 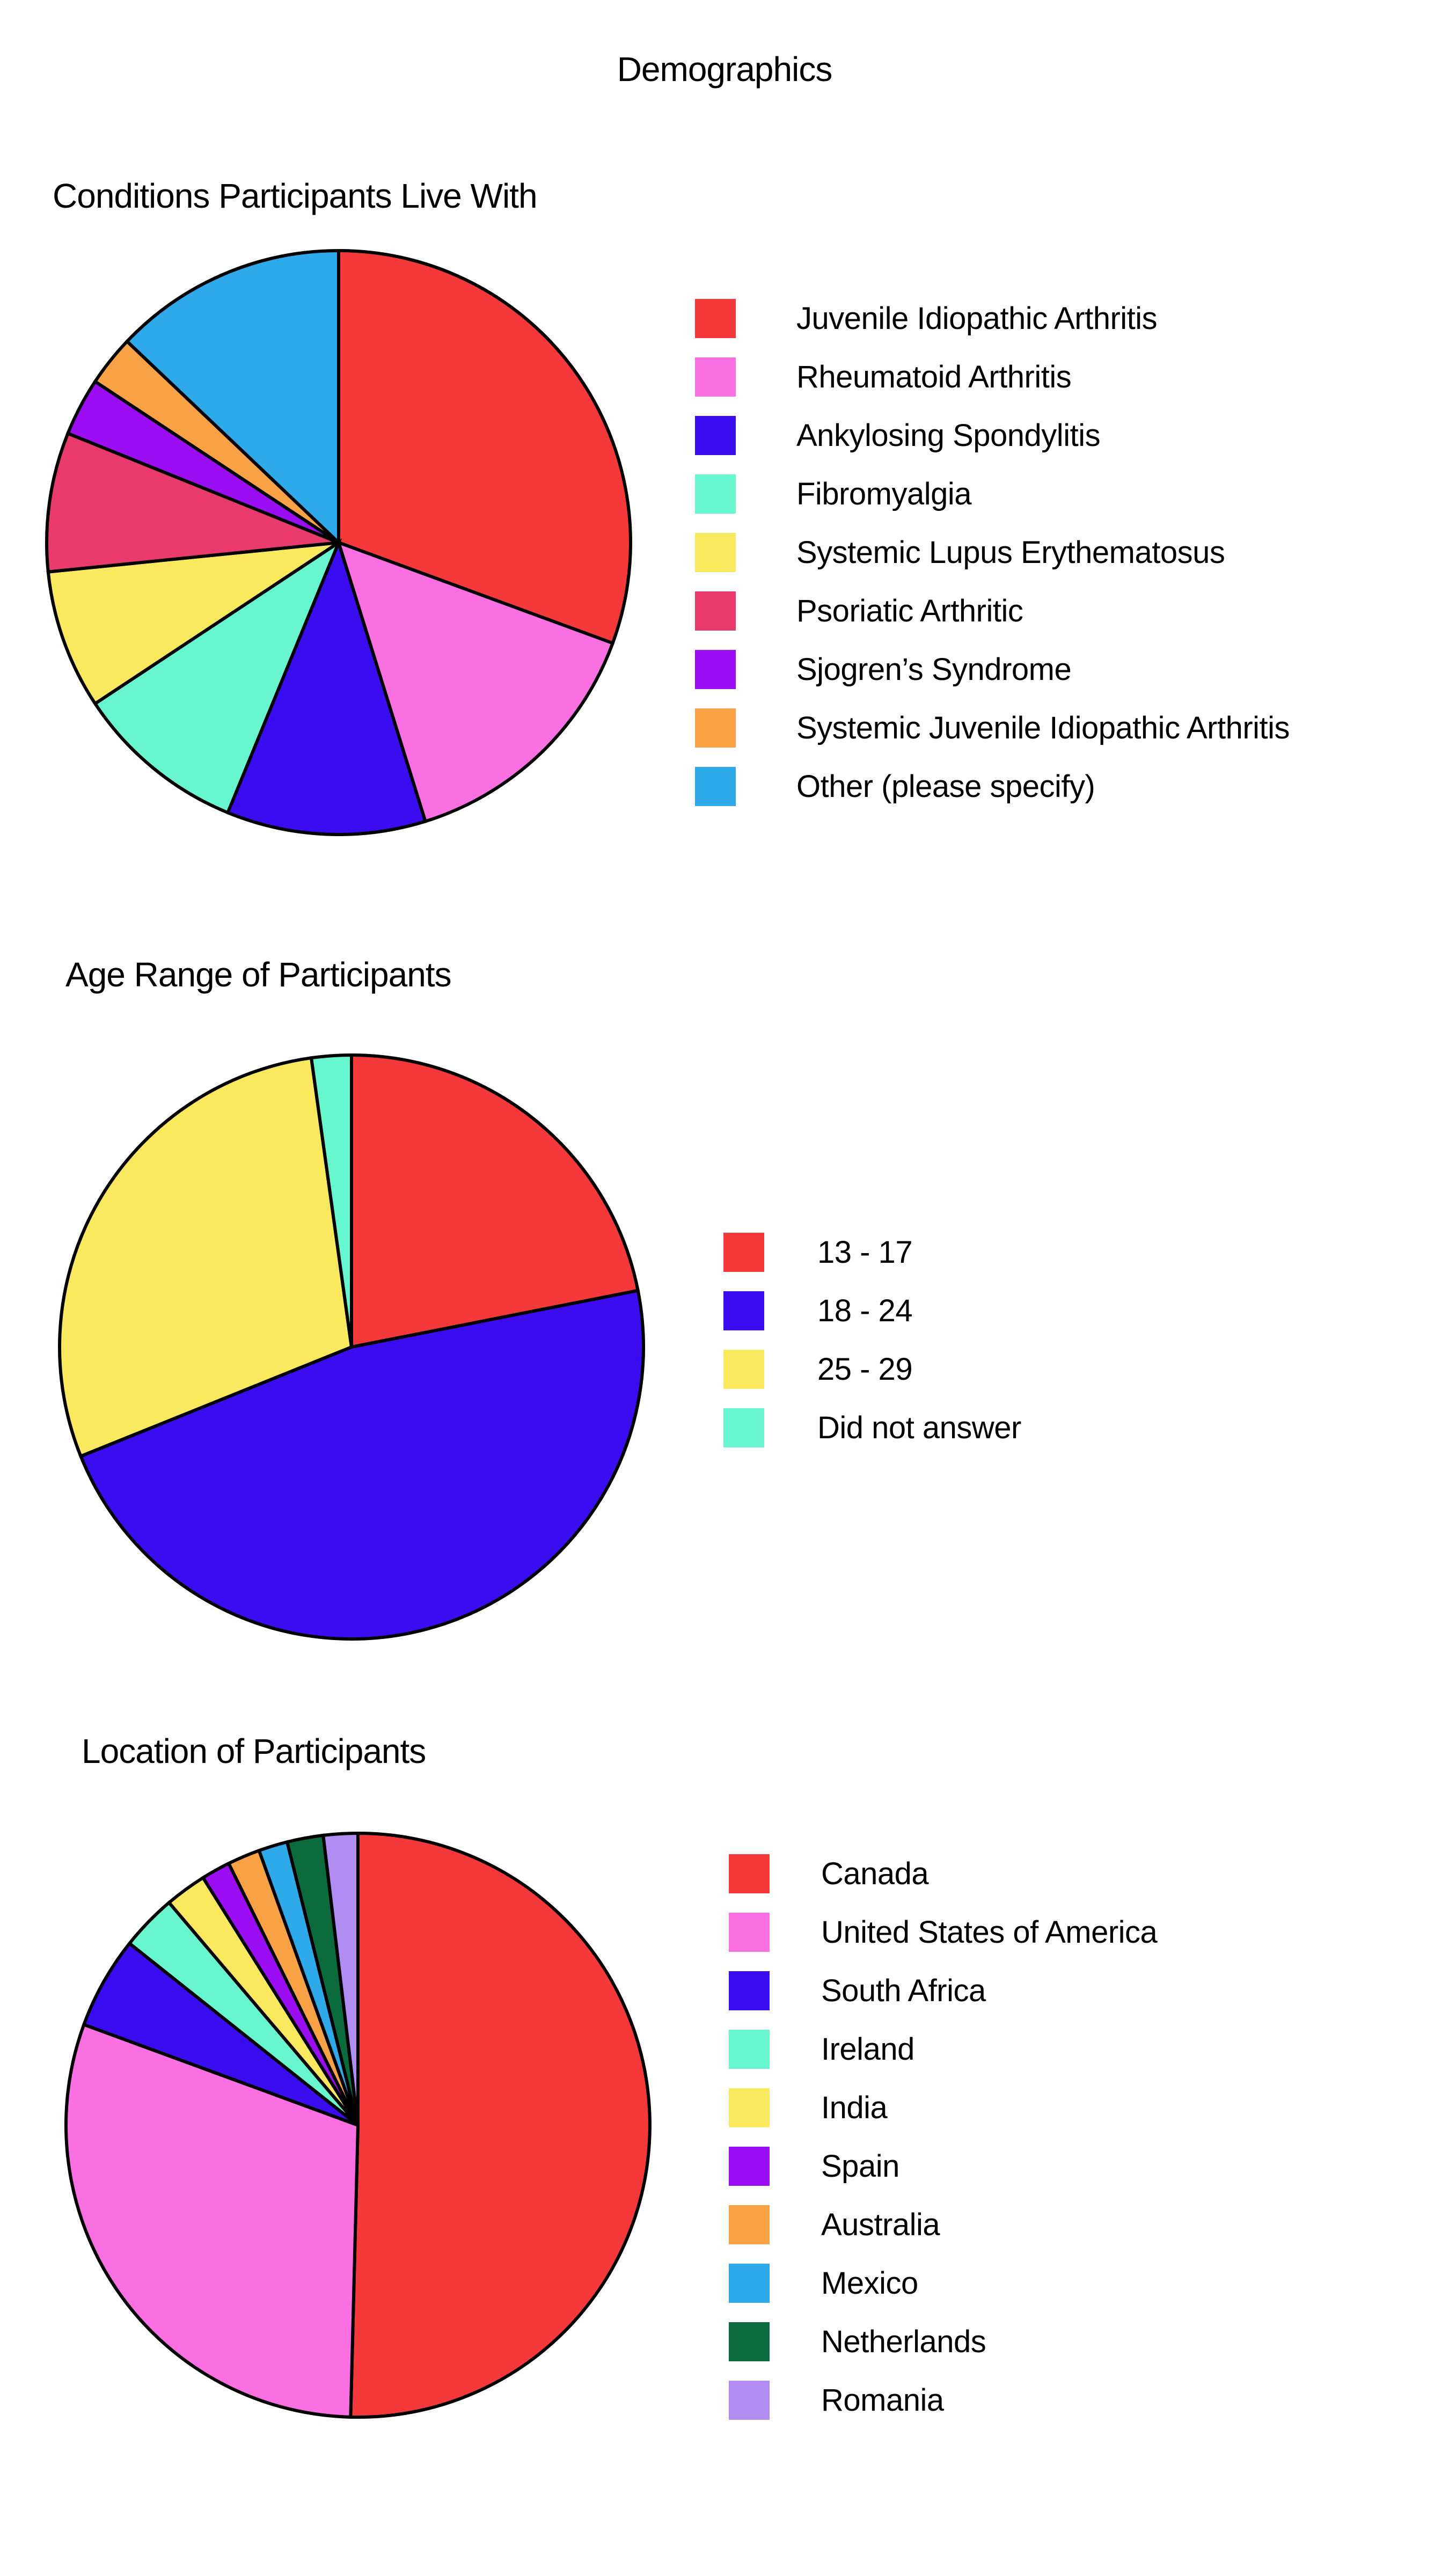 I want to click on legend-label: Juvenile Idiopathic Arthritis, so click(x=977, y=318).